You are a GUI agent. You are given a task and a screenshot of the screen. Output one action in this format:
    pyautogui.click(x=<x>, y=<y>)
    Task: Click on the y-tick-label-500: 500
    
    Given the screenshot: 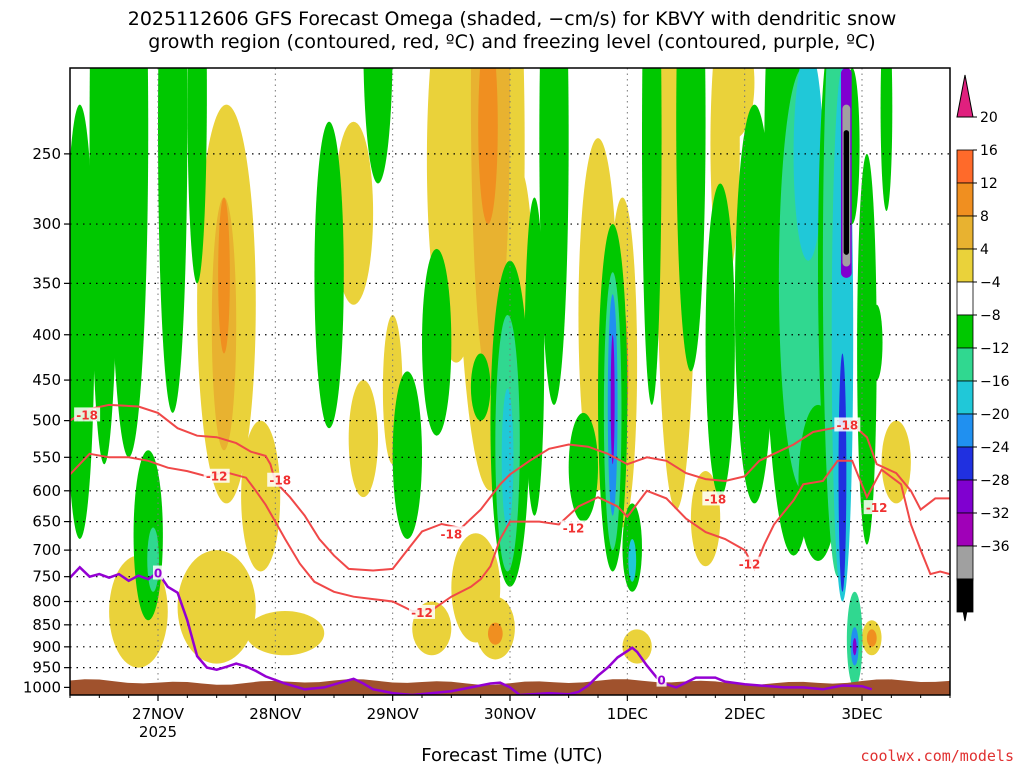 What is the action you would take?
    pyautogui.click(x=46, y=421)
    